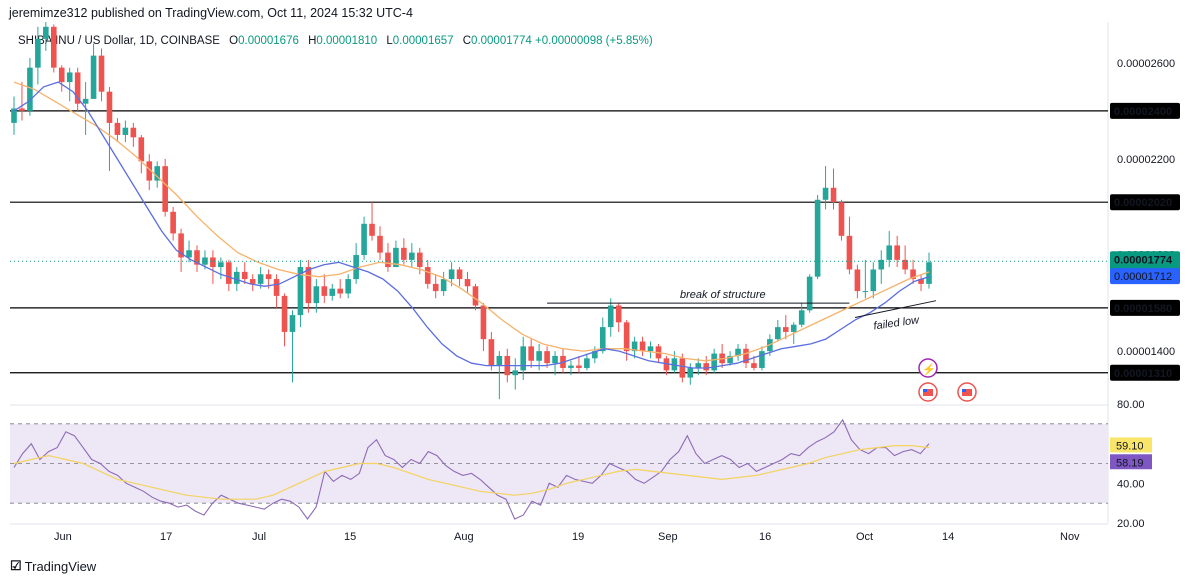 This screenshot has height=585, width=1195. I want to click on price-tick-label: 0.00002600, so click(1146, 64).